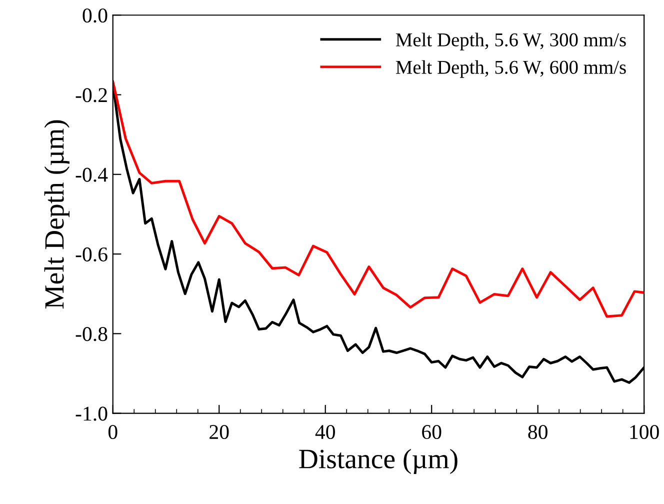 The image size is (664, 504). Describe the element at coordinates (92, 334) in the screenshot. I see `y-tick-label: -0.8` at that location.